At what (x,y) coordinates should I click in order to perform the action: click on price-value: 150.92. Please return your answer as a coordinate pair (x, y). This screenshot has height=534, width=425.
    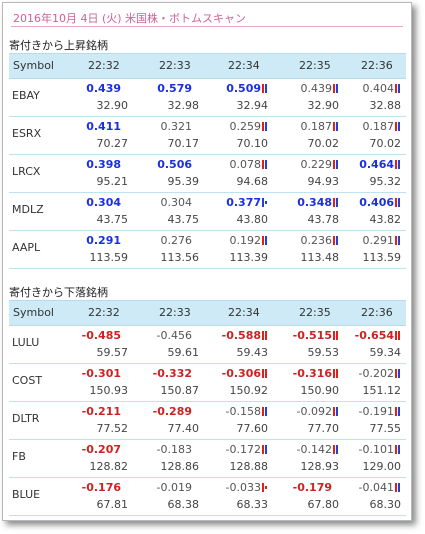
    Looking at the image, I should click on (249, 390).